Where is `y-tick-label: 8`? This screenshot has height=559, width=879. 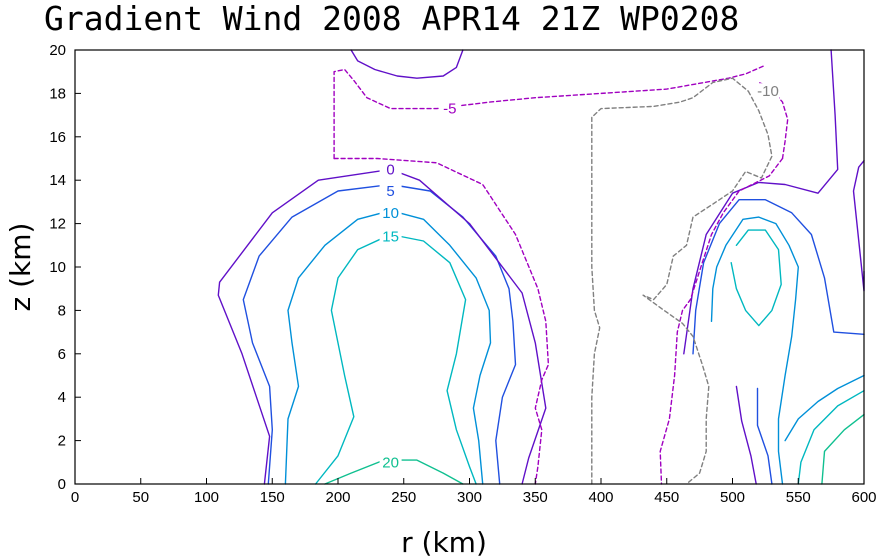 y-tick-label: 8 is located at coordinates (62, 310).